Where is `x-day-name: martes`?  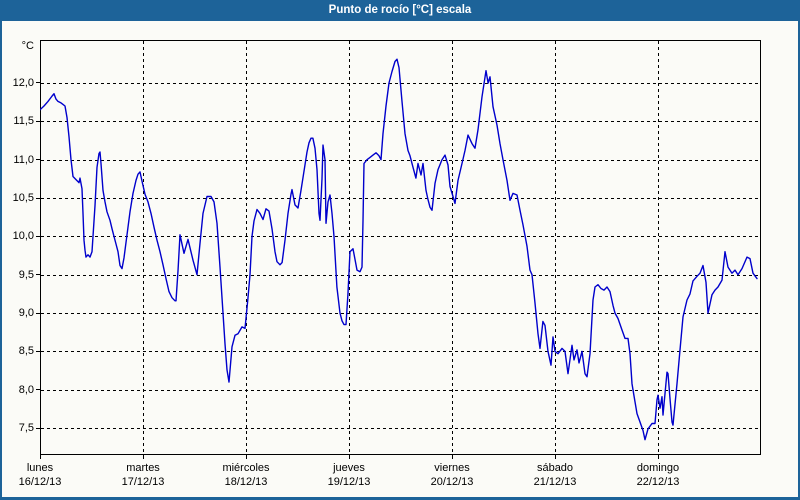
x-day-name: martes is located at coordinates (143, 468).